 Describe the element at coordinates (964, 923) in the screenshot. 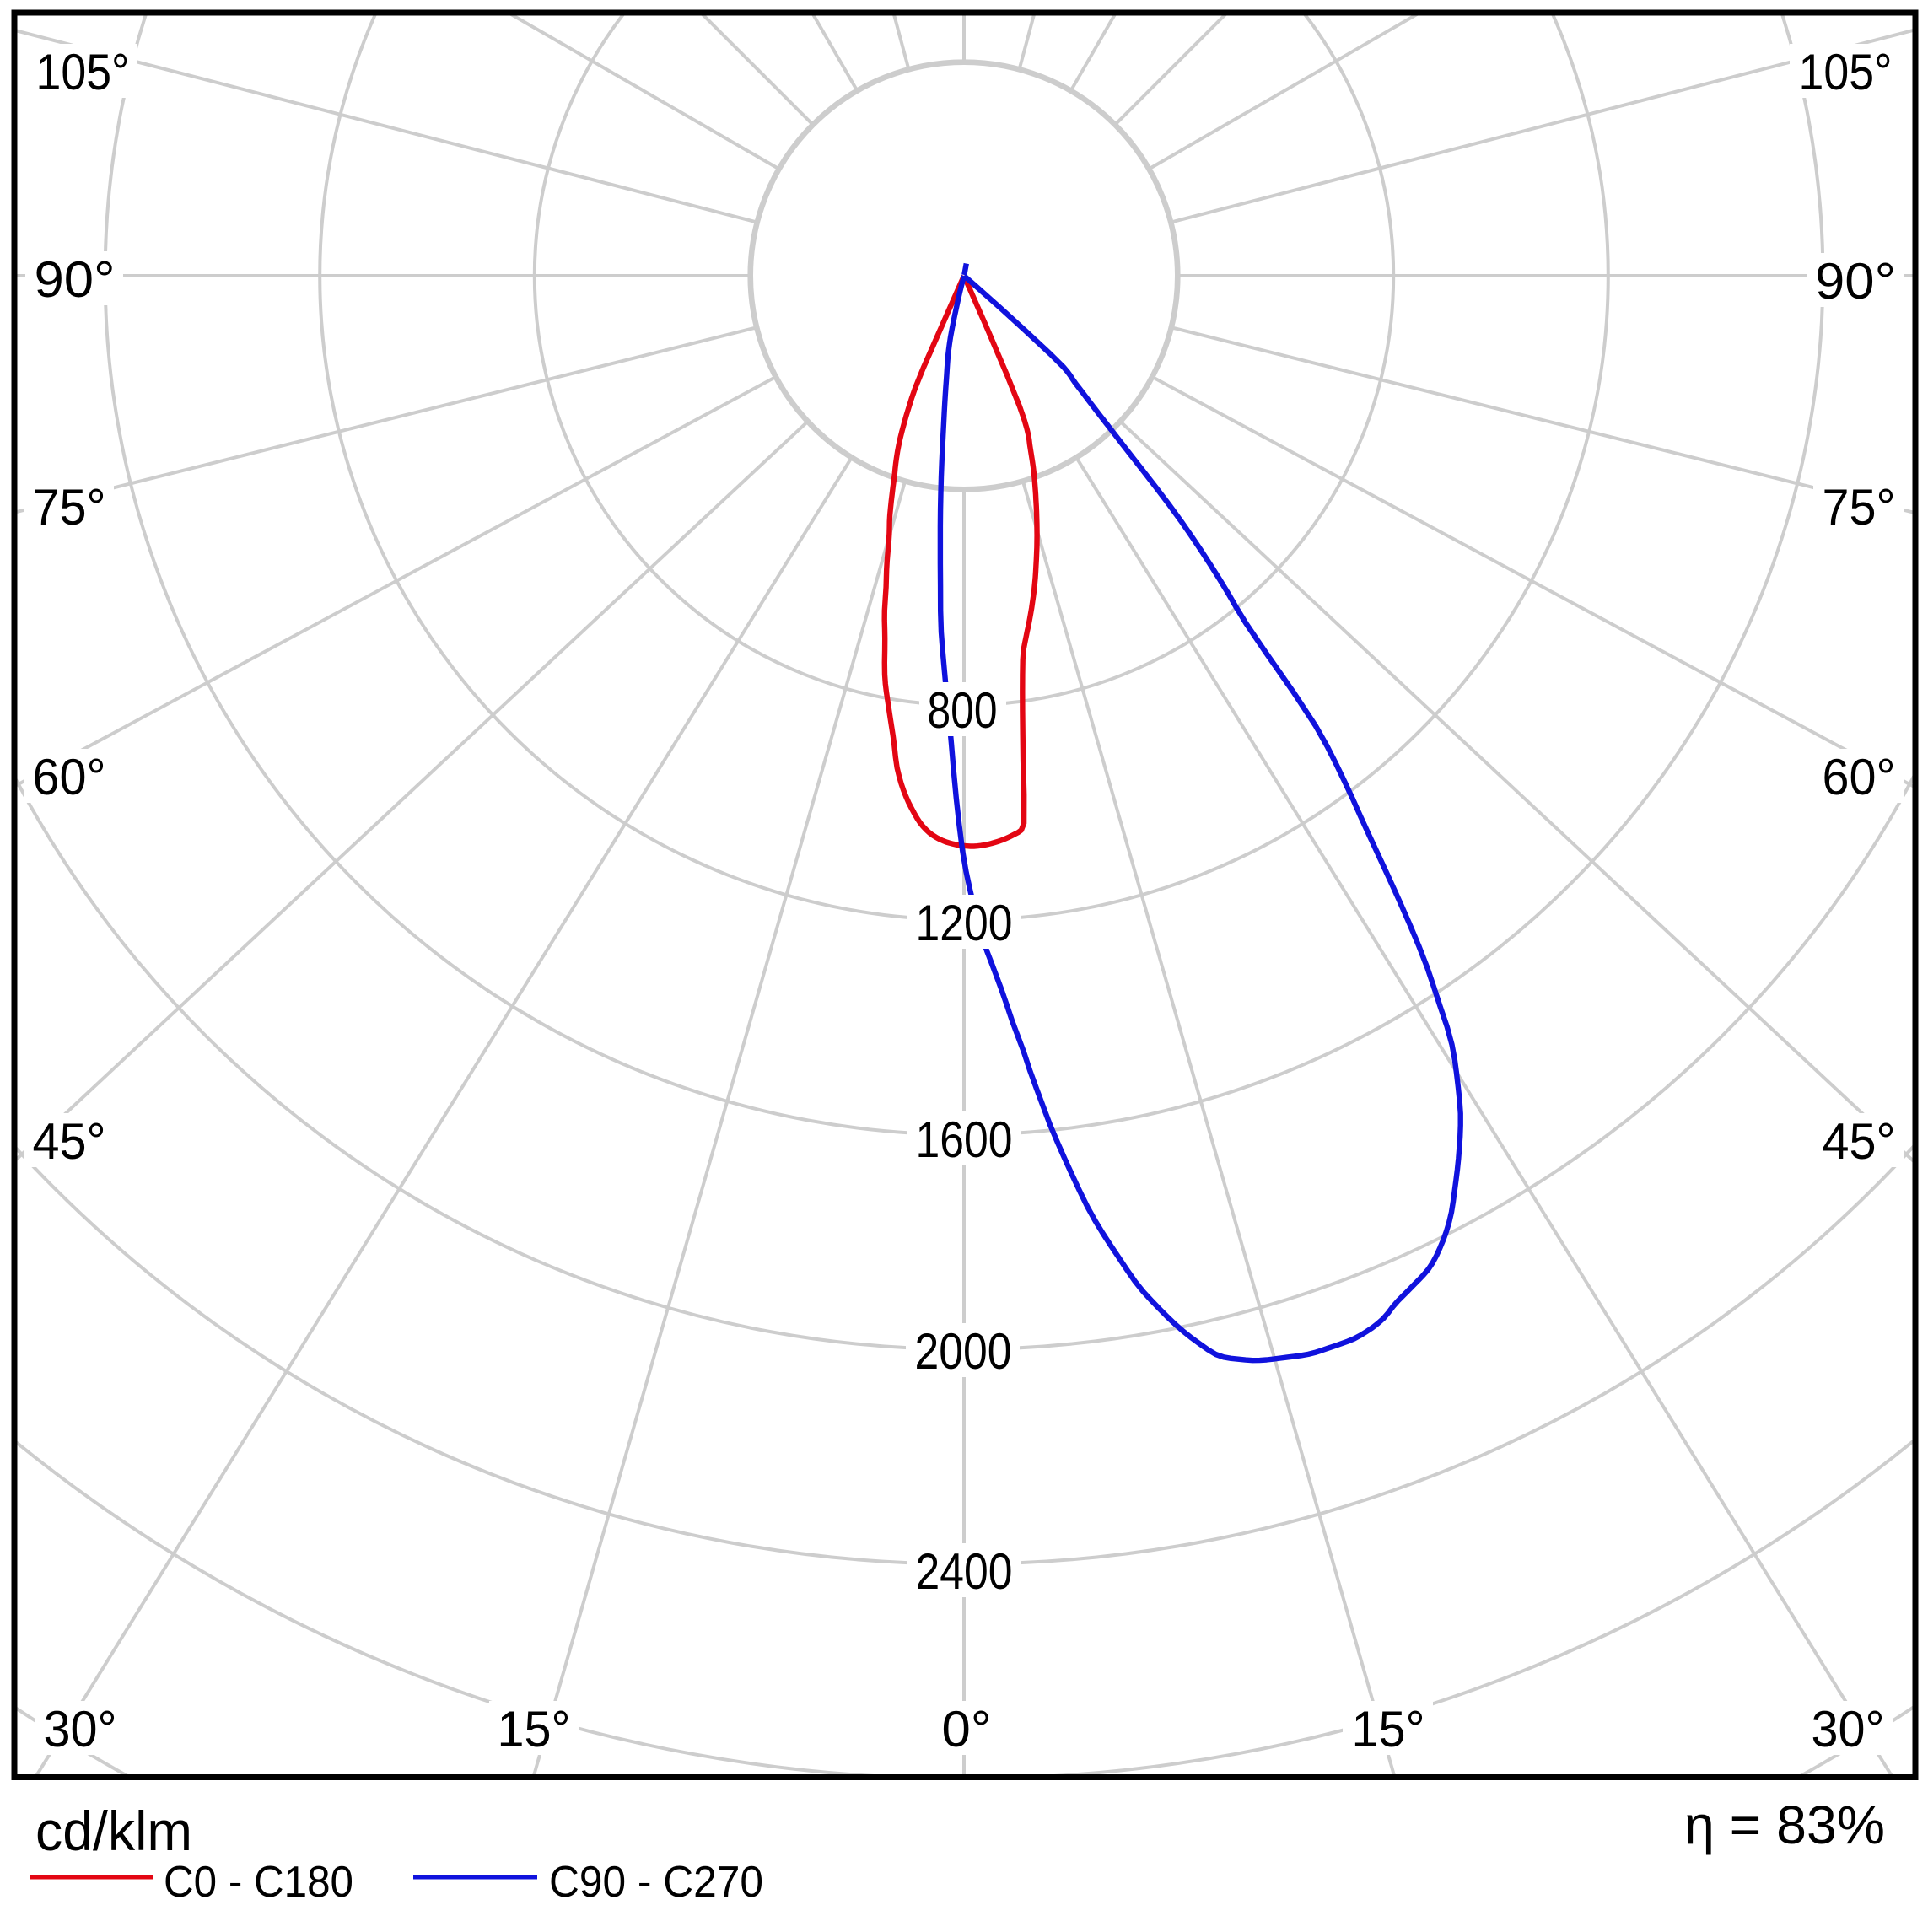

I see `svg-text: 1200` at that location.